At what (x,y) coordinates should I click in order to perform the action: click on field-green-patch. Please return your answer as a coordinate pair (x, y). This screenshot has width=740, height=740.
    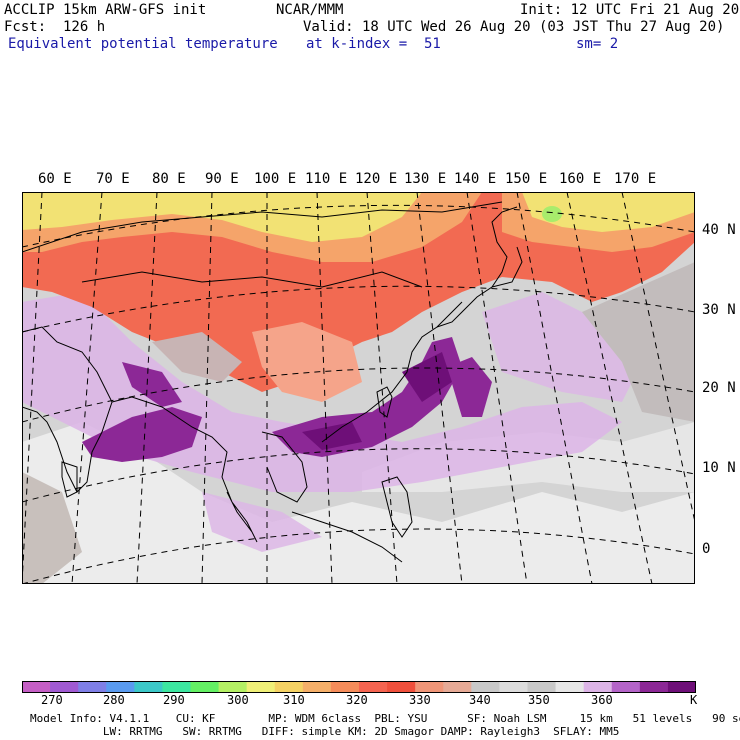
    Looking at the image, I should click on (552, 214).